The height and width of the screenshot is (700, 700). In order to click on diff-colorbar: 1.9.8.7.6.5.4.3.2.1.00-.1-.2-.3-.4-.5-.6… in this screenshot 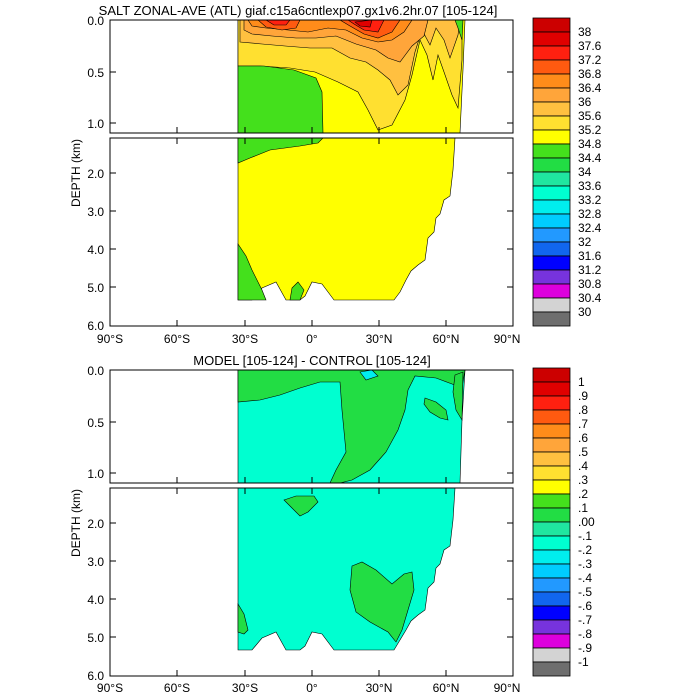, I will do `click(563, 522)`.